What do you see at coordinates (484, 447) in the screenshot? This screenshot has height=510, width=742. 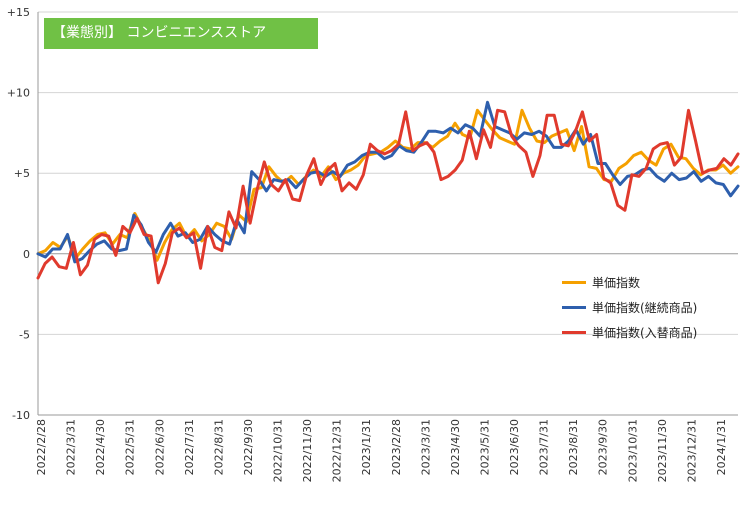 I see `x-tick-label: 2023/5/31` at bounding box center [484, 447].